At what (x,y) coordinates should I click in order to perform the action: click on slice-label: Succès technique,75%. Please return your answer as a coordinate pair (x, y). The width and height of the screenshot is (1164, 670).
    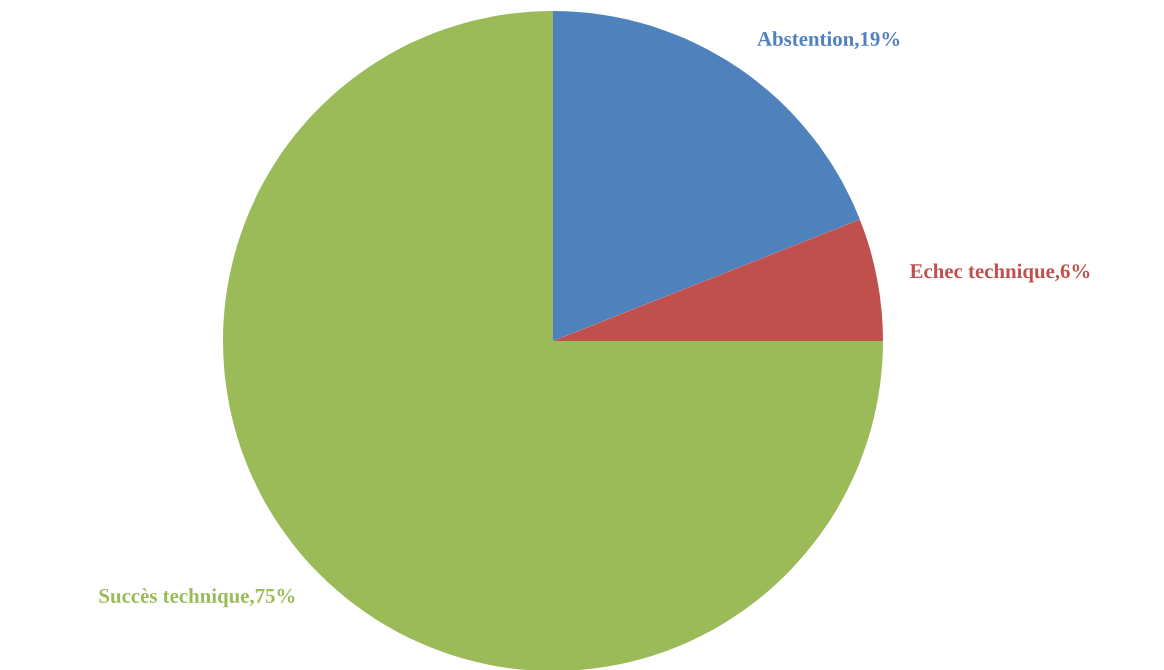
    Looking at the image, I should click on (197, 598).